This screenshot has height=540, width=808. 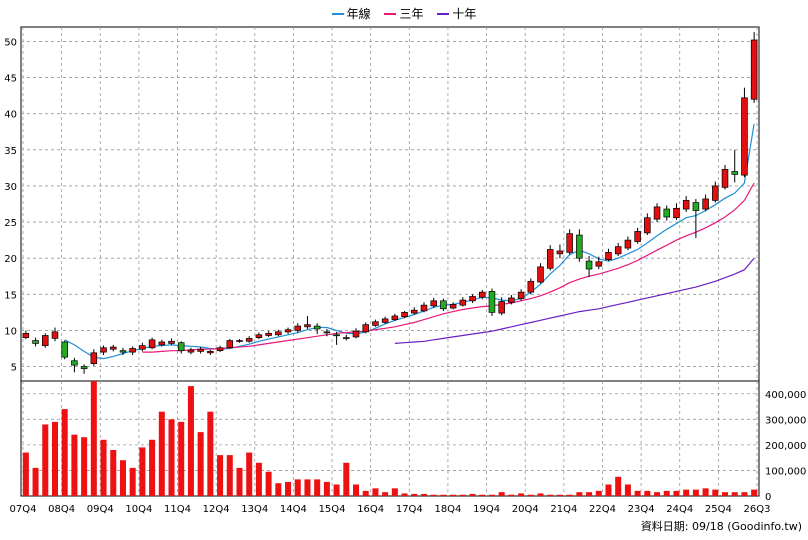 I want to click on y-tick-label: 10, so click(x=10, y=331).